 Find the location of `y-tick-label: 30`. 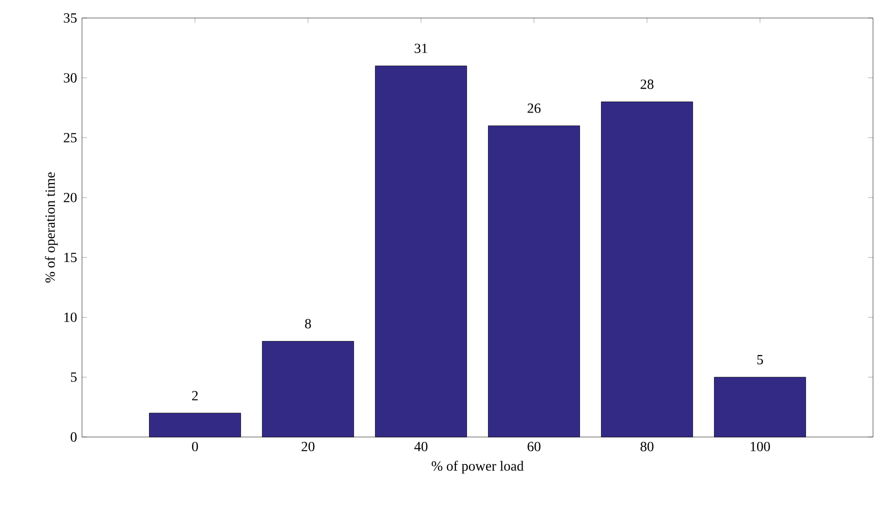

y-tick-label: 30 is located at coordinates (70, 78).